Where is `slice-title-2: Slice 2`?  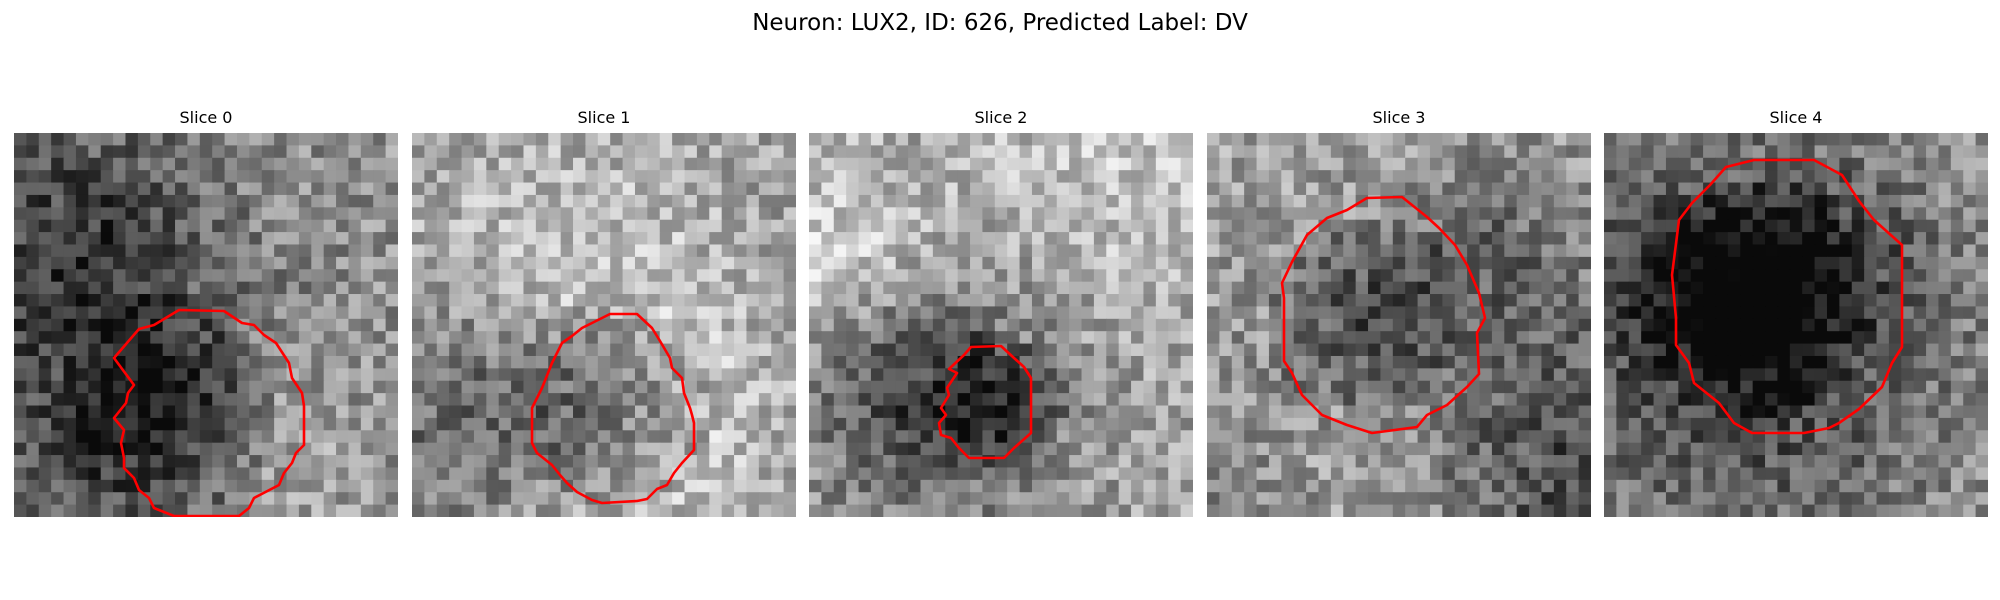 slice-title-2: Slice 2 is located at coordinates (1001, 117).